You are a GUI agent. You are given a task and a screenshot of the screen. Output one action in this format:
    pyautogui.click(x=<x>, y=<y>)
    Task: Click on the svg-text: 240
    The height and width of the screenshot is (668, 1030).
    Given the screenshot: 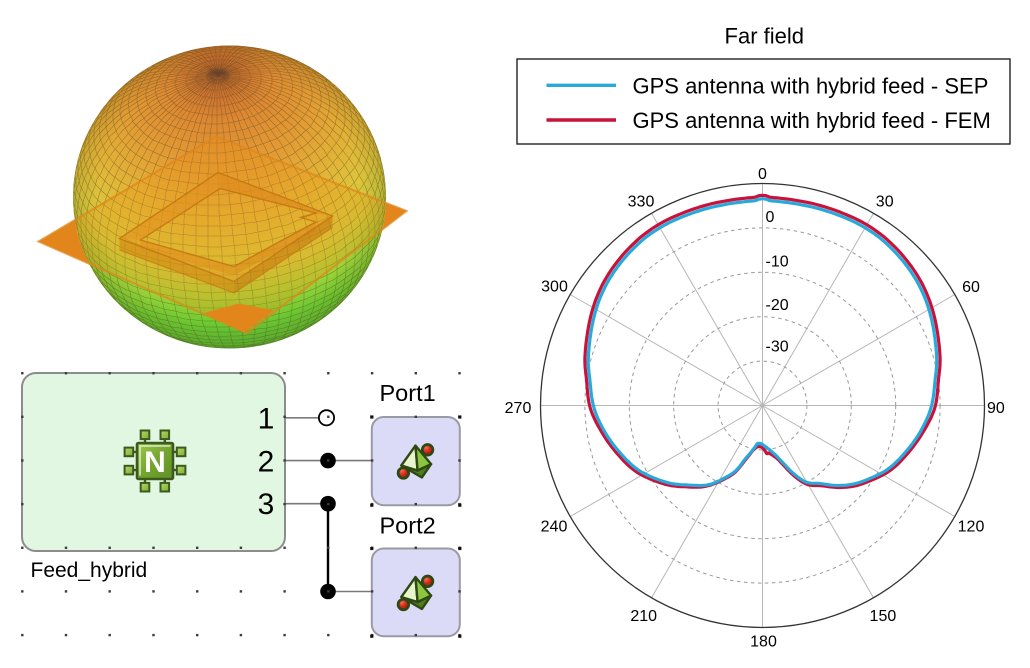 What is the action you would take?
    pyautogui.click(x=554, y=527)
    